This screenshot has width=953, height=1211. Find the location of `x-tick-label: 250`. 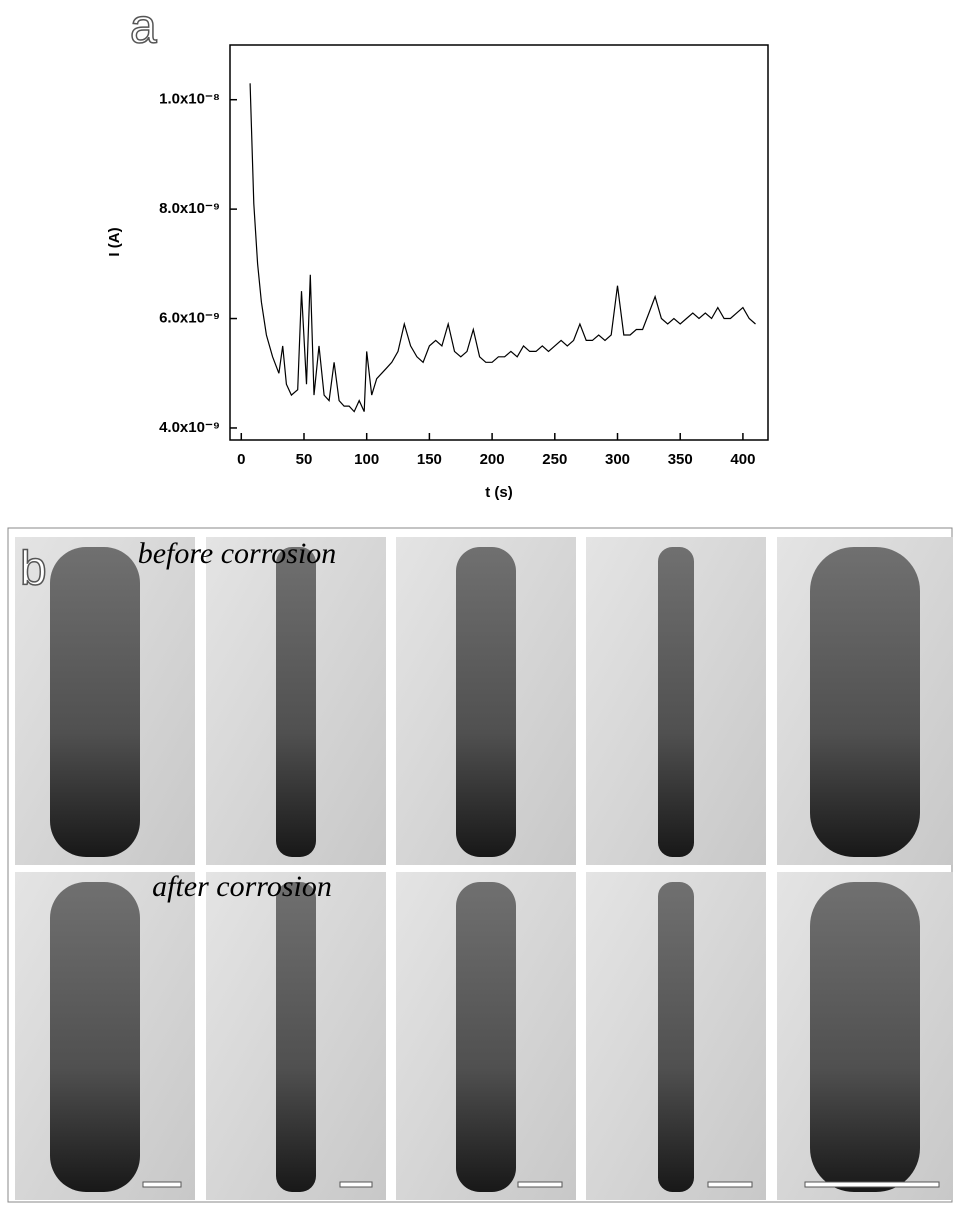

x-tick-label: 250 is located at coordinates (554, 459).